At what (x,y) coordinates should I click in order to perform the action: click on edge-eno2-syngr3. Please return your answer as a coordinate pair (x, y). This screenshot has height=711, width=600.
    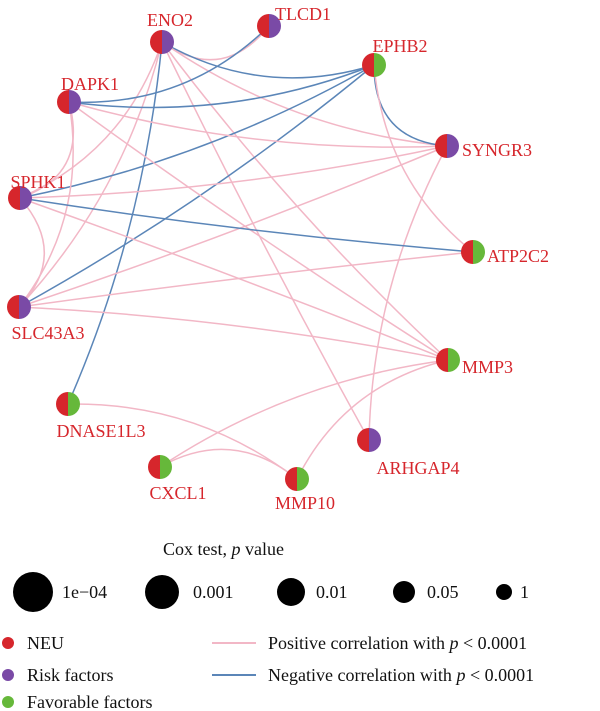
    Looking at the image, I should click on (304, 94).